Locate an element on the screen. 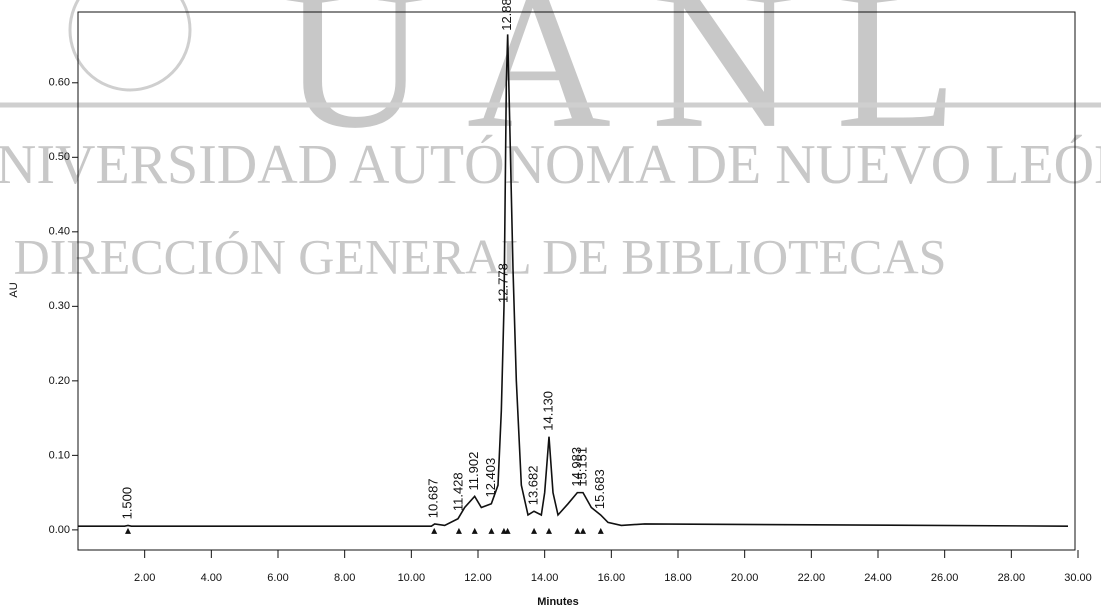 The width and height of the screenshot is (1101, 610). y-tick-label: 0.00 is located at coordinates (59, 530).